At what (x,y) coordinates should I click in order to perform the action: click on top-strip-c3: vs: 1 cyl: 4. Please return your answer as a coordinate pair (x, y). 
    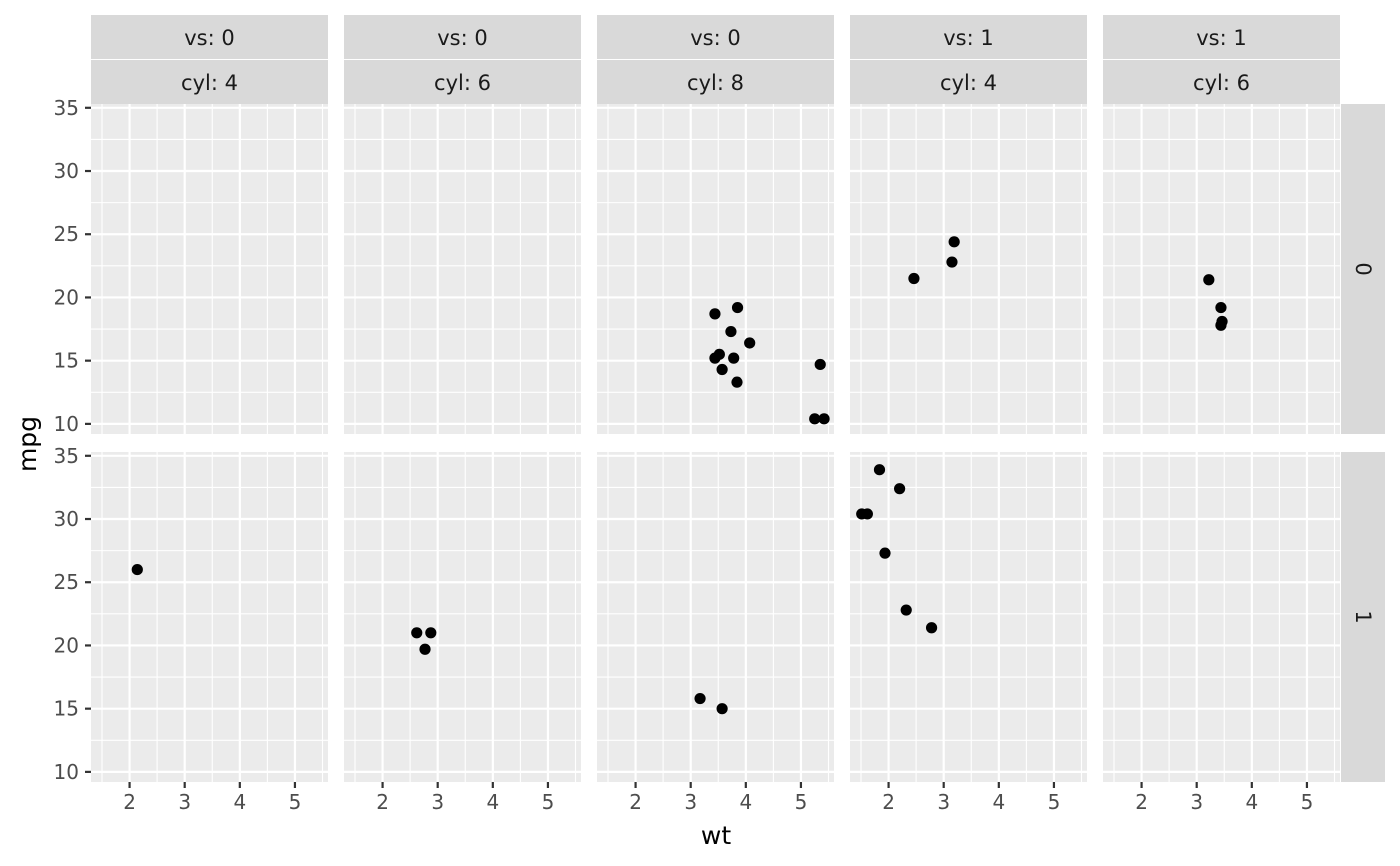
    Looking at the image, I should click on (968, 59).